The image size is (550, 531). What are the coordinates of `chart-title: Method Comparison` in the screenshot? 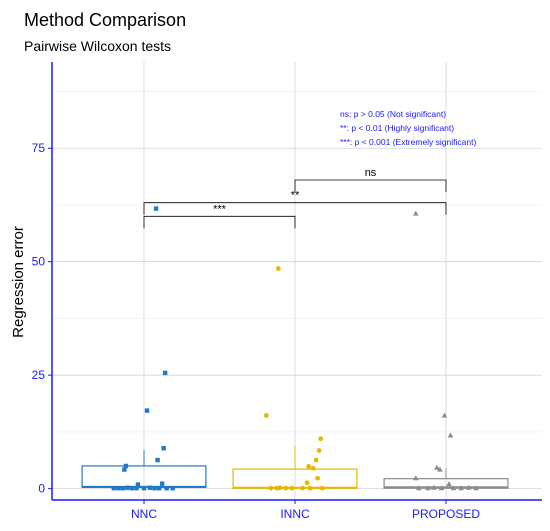 It's located at (105, 20).